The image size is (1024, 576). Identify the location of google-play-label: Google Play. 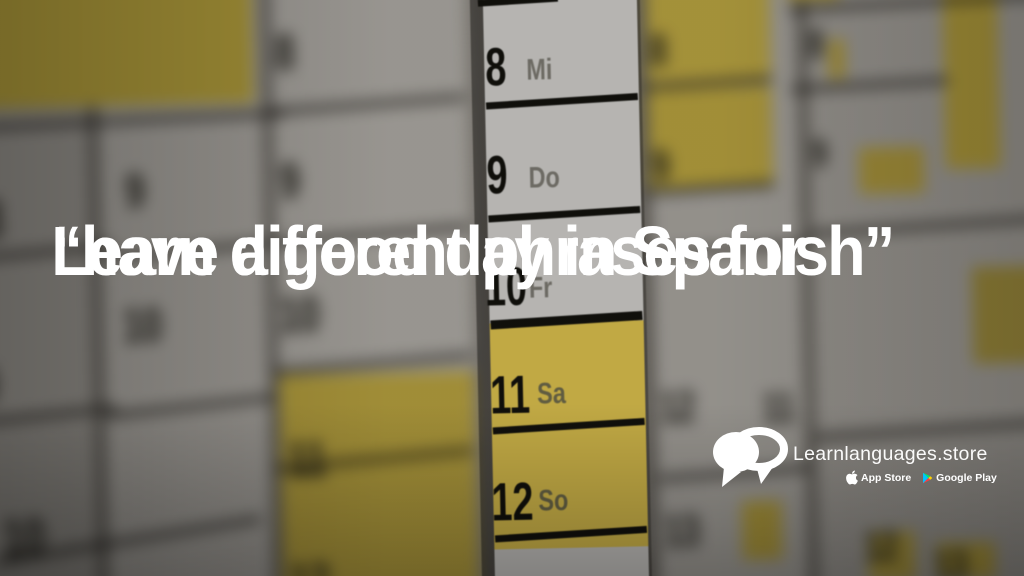
(966, 477).